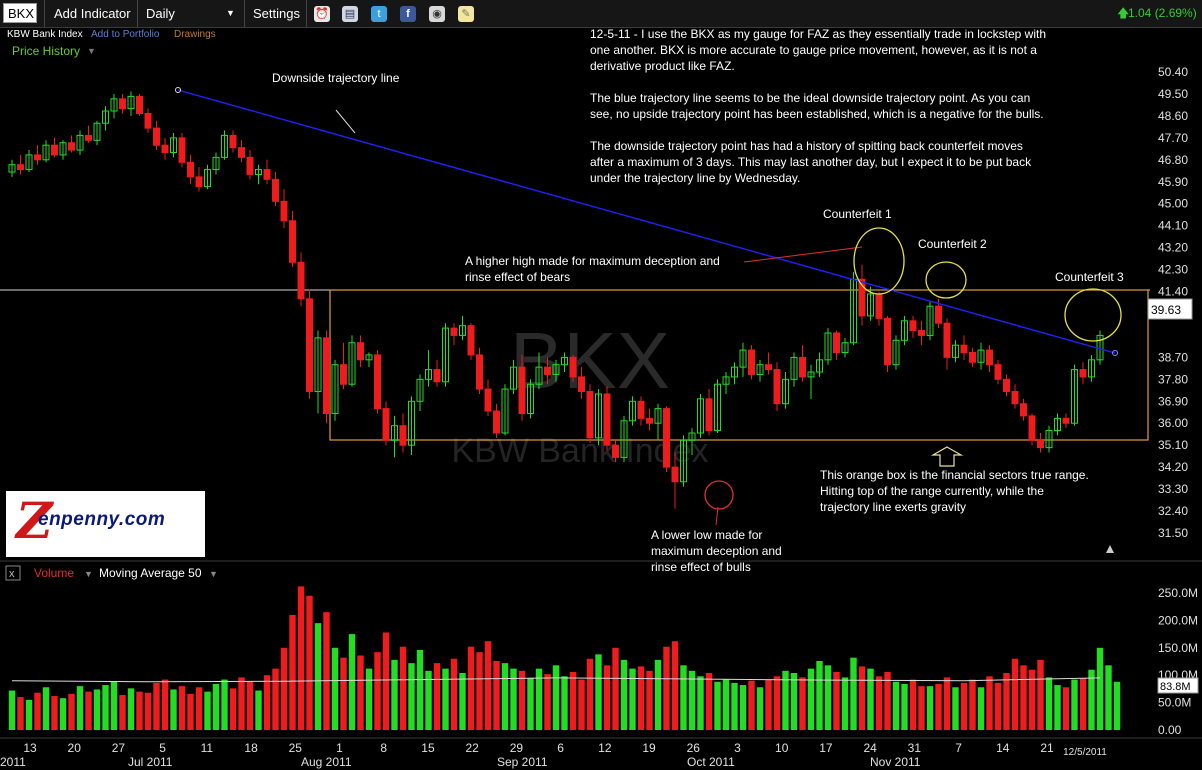  I want to click on drawings-link: Drawings, so click(195, 34).